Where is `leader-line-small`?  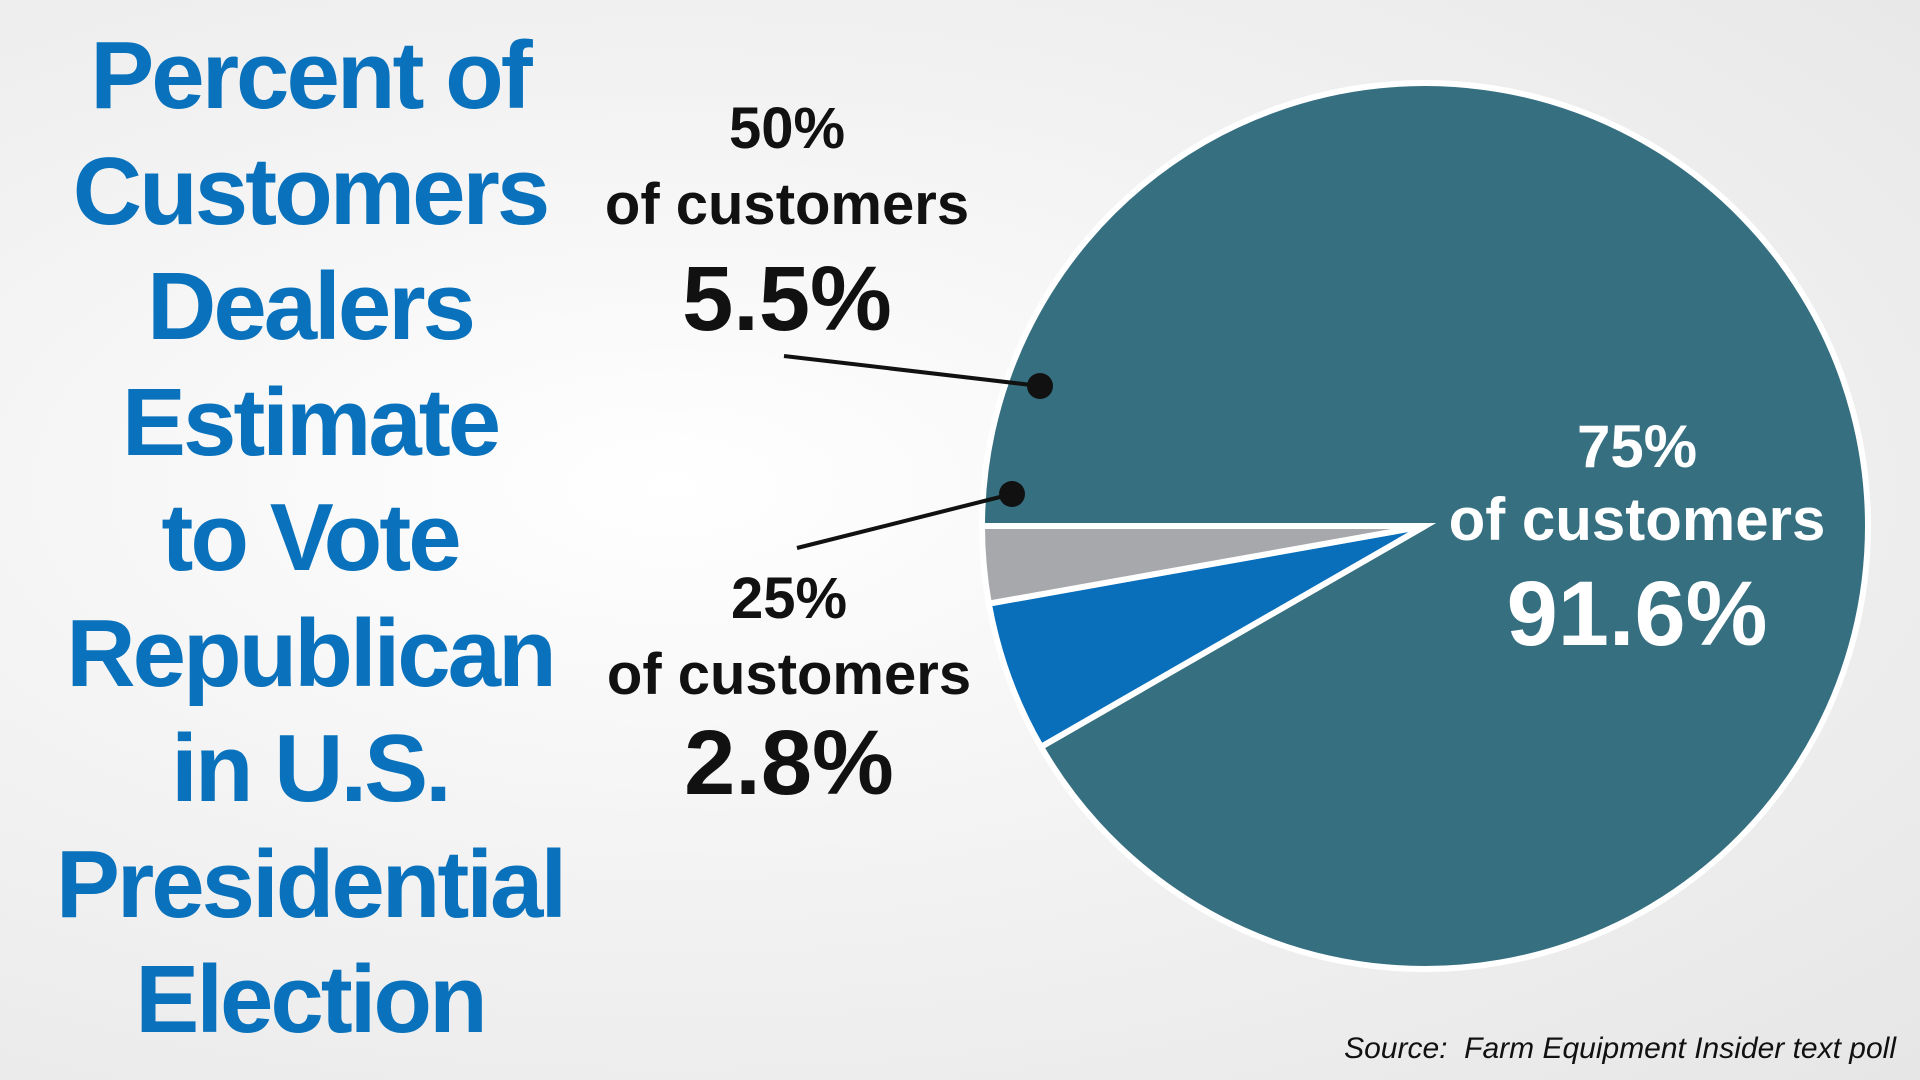 leader-line-small is located at coordinates (910, 515).